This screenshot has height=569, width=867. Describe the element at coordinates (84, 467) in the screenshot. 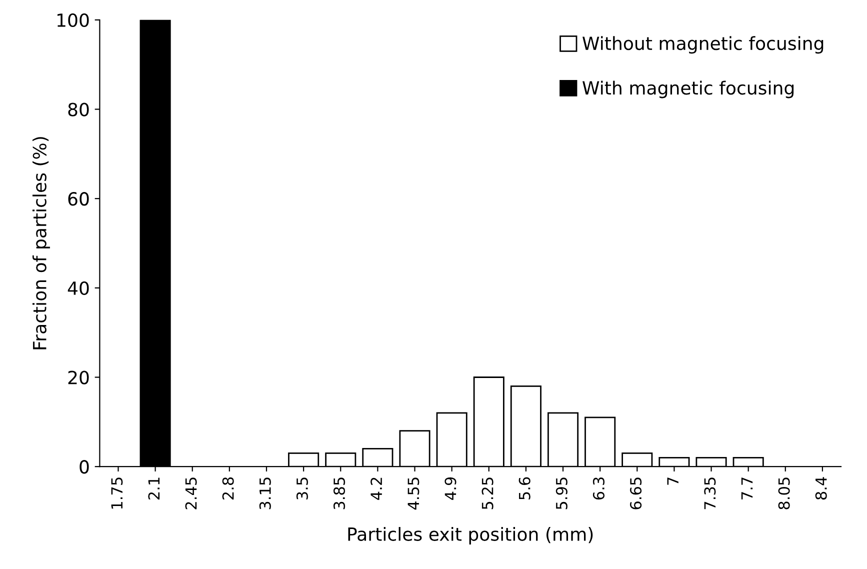

I see `y-tick-label: 0` at that location.